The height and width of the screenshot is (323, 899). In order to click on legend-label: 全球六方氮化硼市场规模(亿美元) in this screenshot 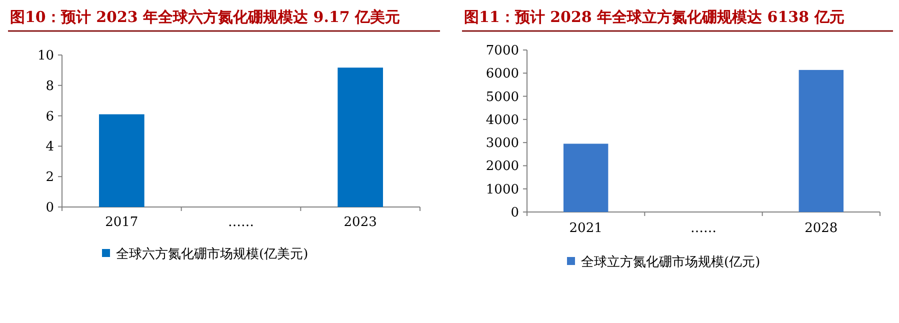, I will do `click(212, 254)`.